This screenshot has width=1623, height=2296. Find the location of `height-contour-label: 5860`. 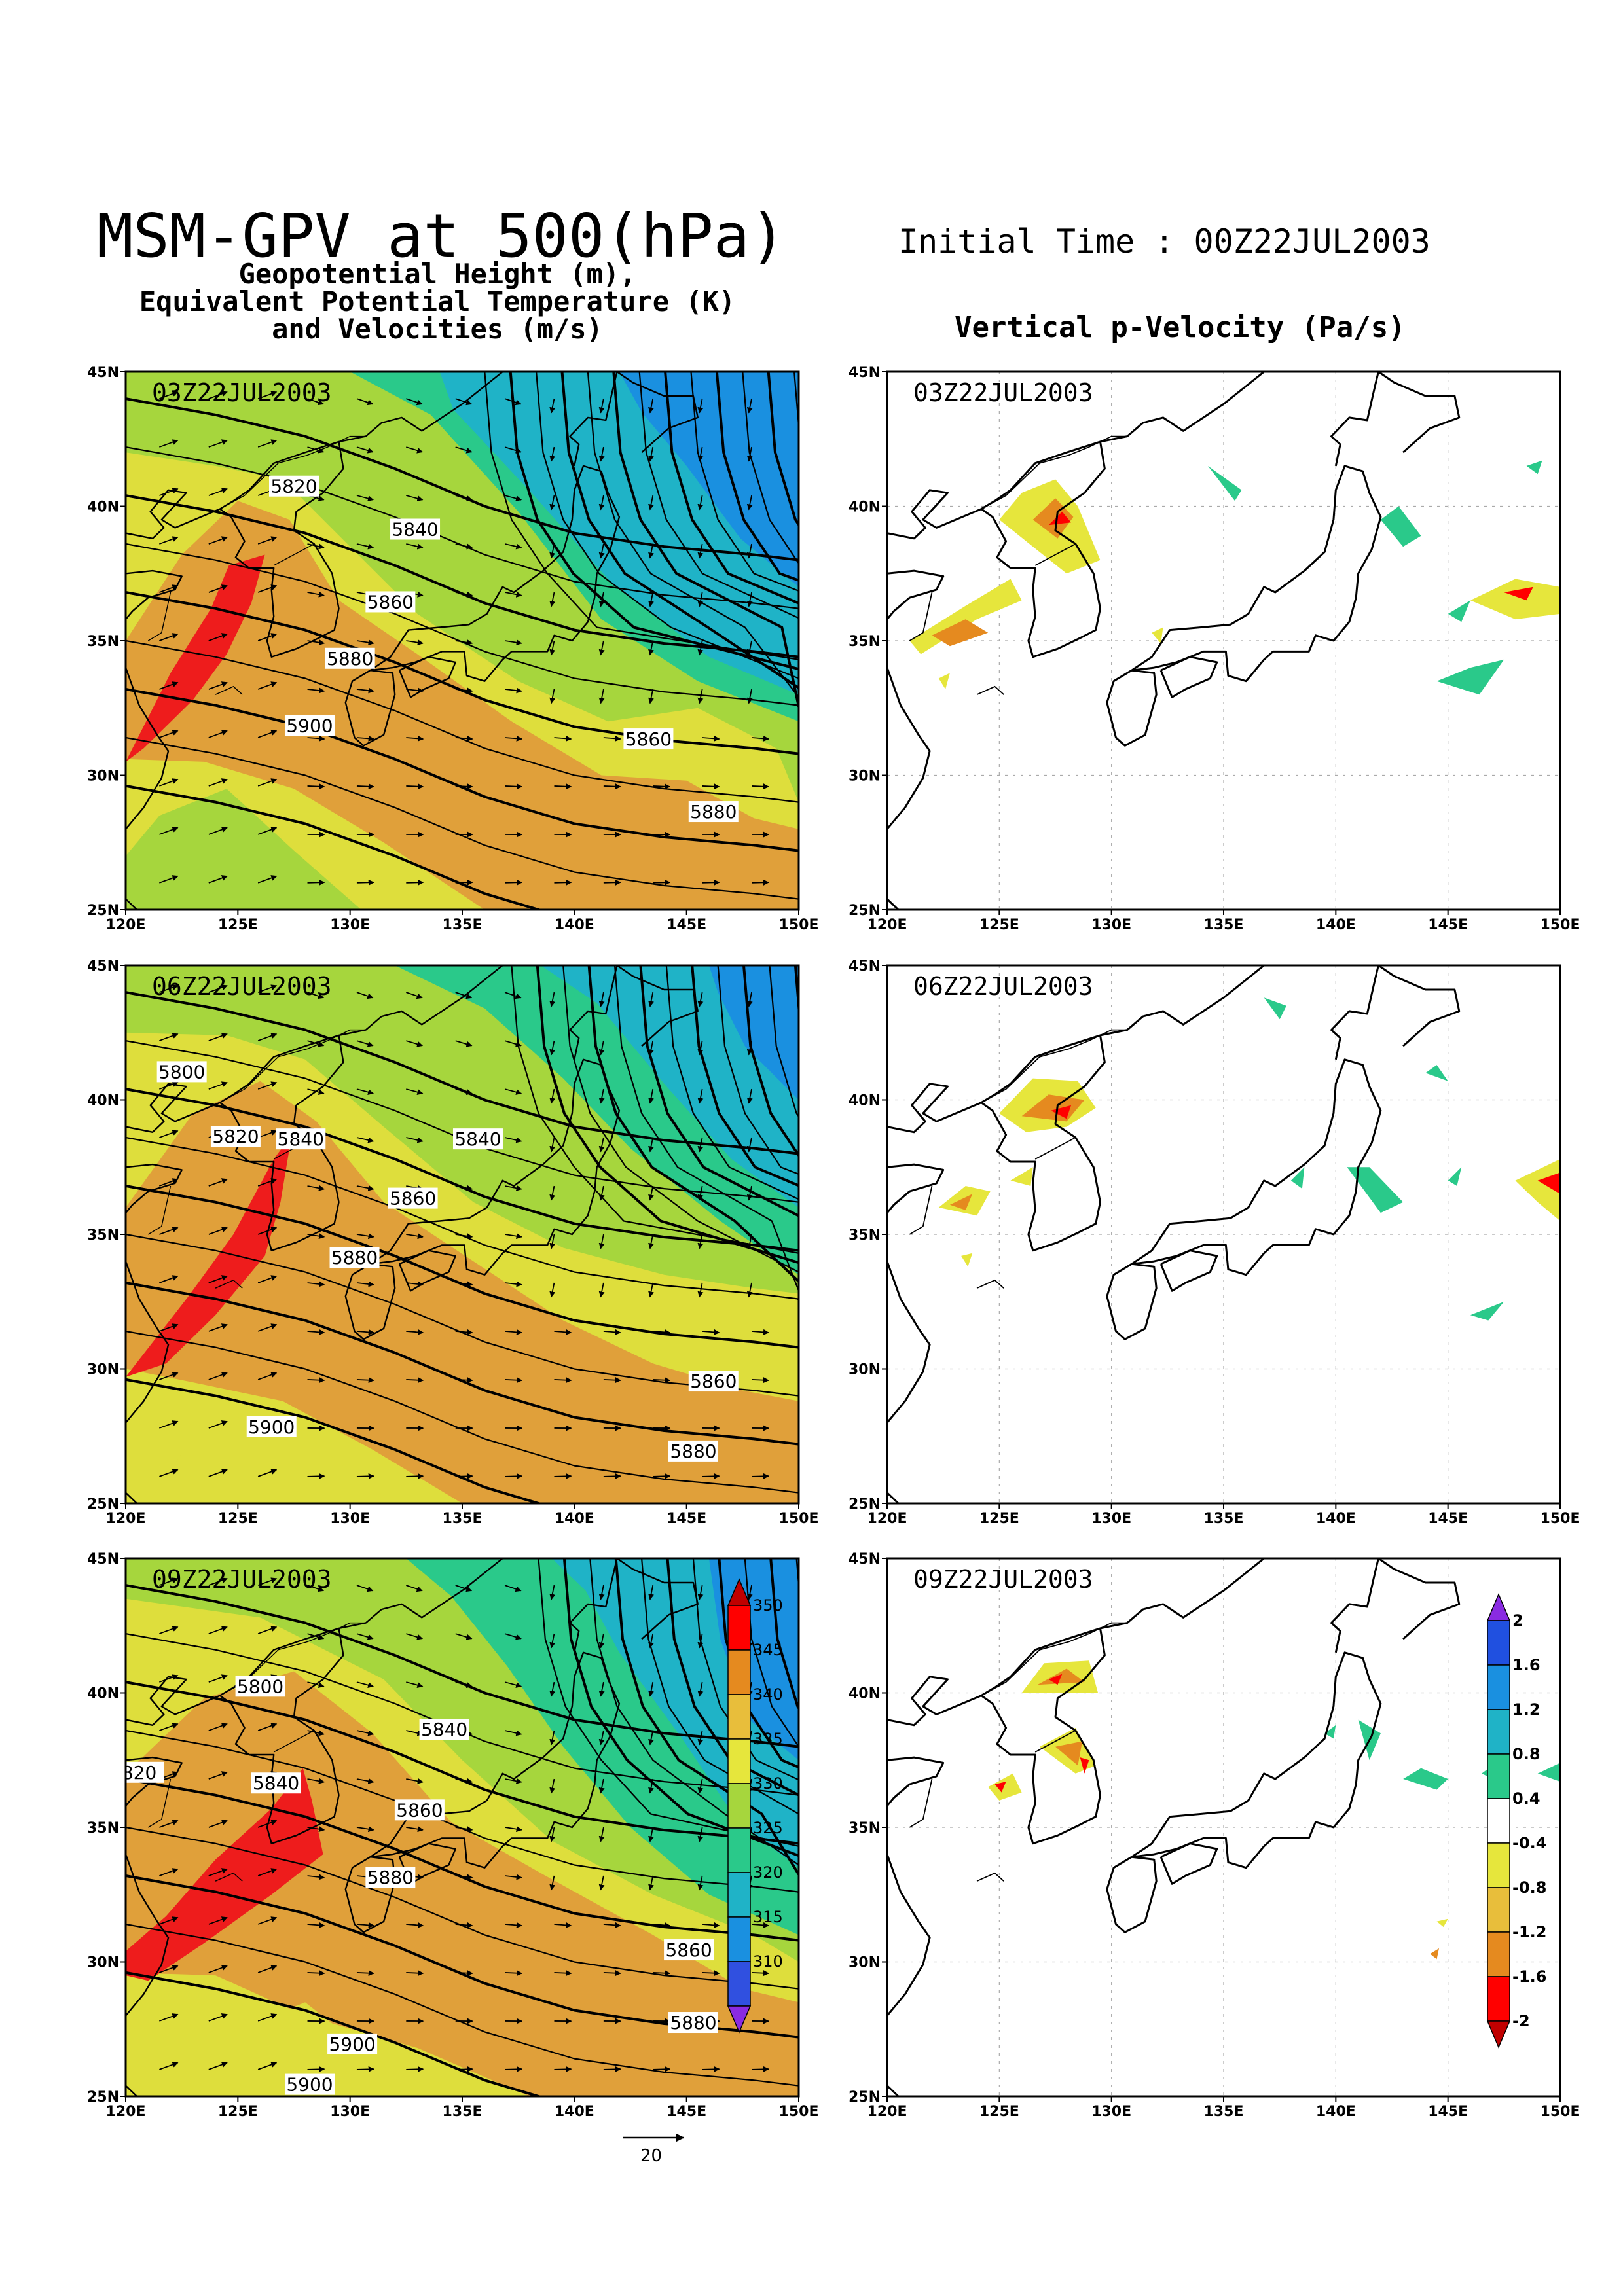

height-contour-label: 5860 is located at coordinates (390, 602).